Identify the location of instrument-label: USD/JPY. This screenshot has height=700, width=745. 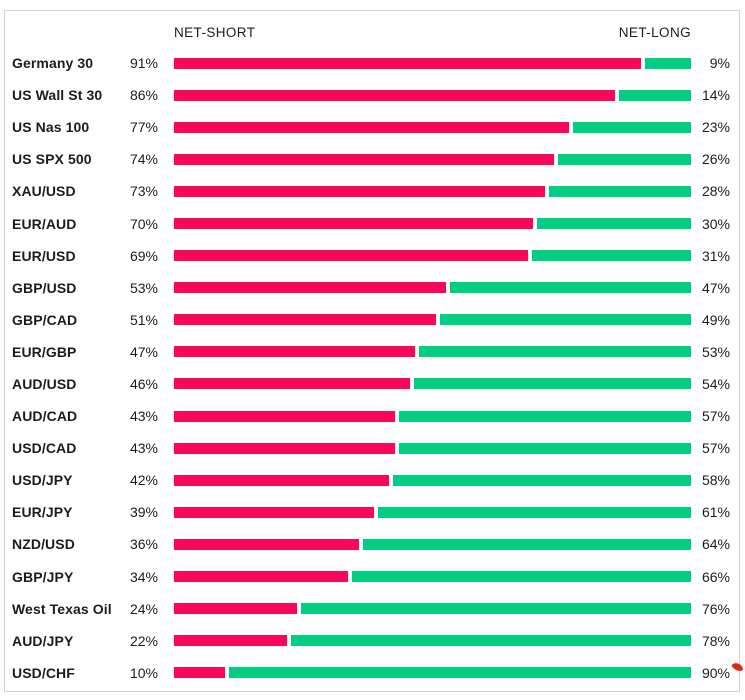
(42, 480).